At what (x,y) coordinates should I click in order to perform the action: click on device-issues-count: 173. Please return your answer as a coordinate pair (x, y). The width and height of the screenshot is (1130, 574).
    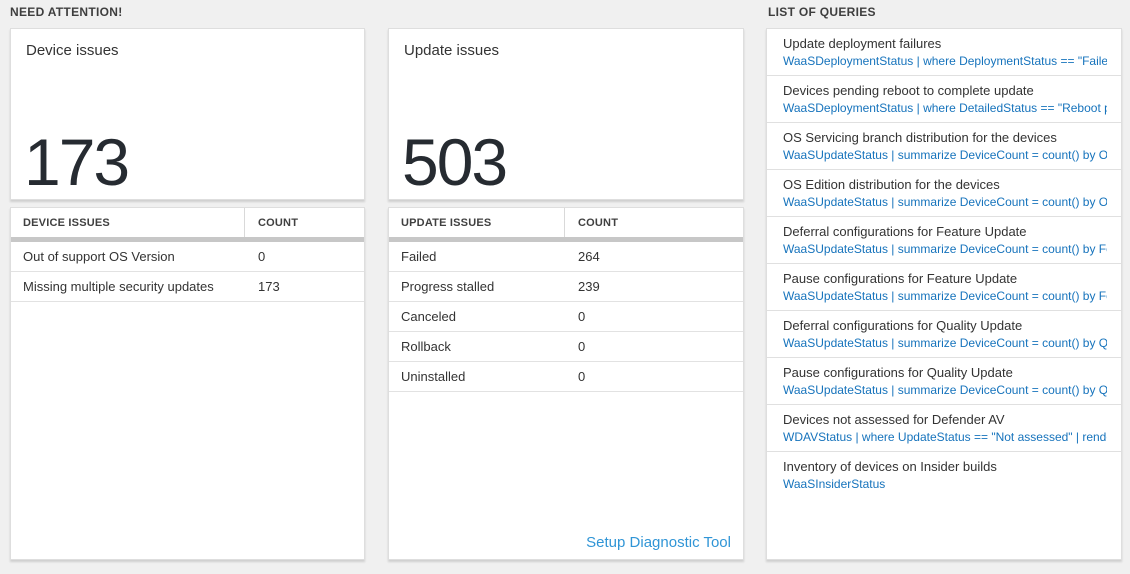
    Looking at the image, I should click on (77, 161).